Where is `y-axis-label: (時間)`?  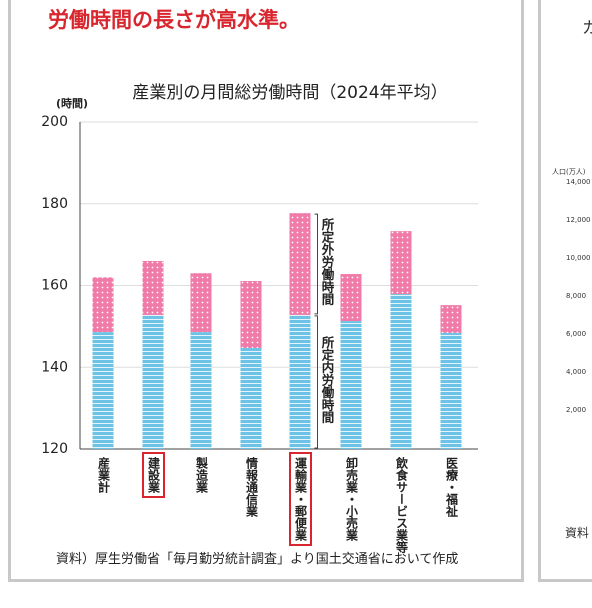 y-axis-label: (時間) is located at coordinates (72, 103).